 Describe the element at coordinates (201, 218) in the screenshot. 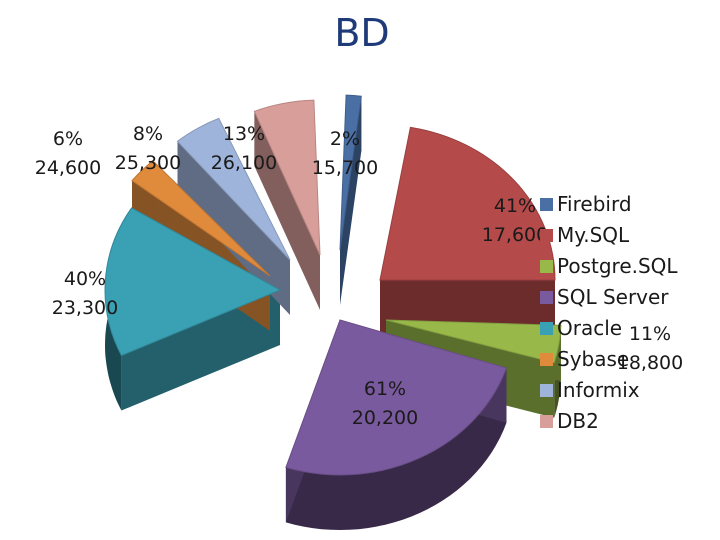

I see `slice-sybase` at that location.